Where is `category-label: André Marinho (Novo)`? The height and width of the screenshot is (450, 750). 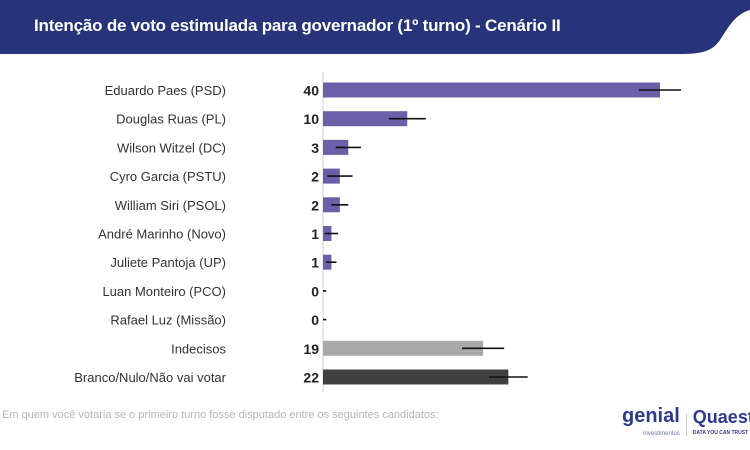
category-label: André Marinho (Novo) is located at coordinates (162, 234).